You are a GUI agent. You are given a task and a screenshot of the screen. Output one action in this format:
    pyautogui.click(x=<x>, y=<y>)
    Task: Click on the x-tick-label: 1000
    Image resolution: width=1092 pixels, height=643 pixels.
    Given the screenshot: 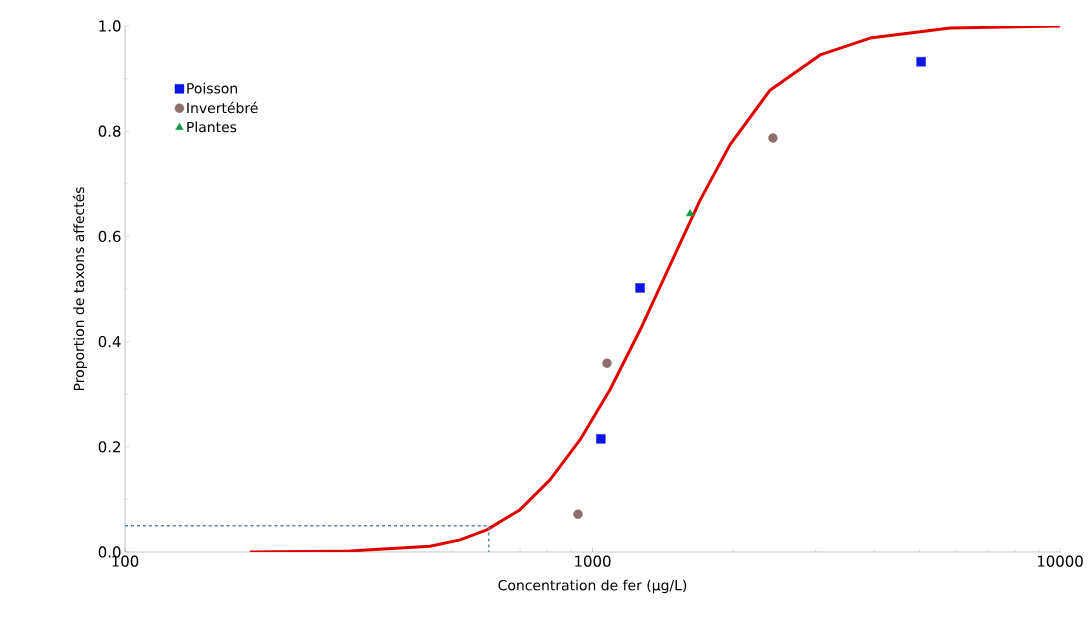 What is the action you would take?
    pyautogui.click(x=593, y=561)
    